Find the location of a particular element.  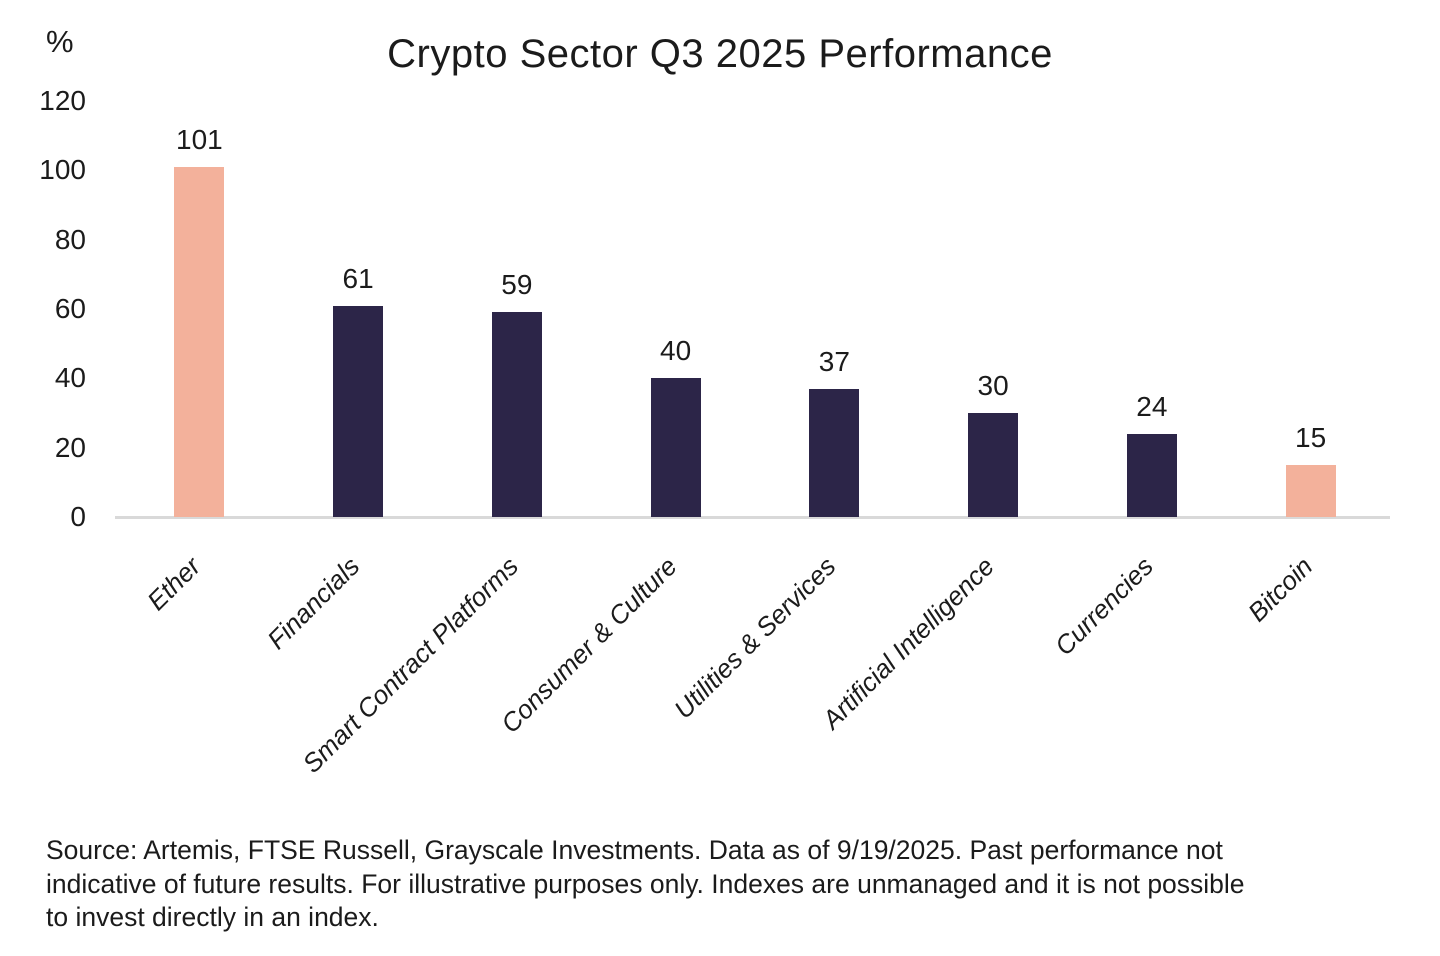

x-axis-category-label: Bitcoin is located at coordinates (1279, 589).